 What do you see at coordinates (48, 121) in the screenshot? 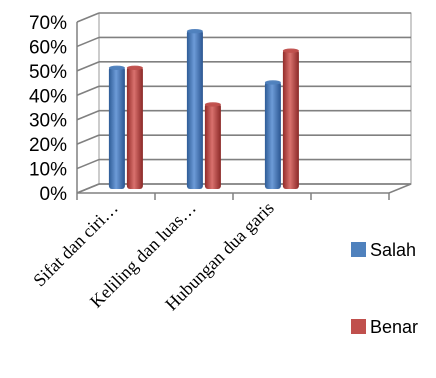
I see `y-tick-label: 30%` at bounding box center [48, 121].